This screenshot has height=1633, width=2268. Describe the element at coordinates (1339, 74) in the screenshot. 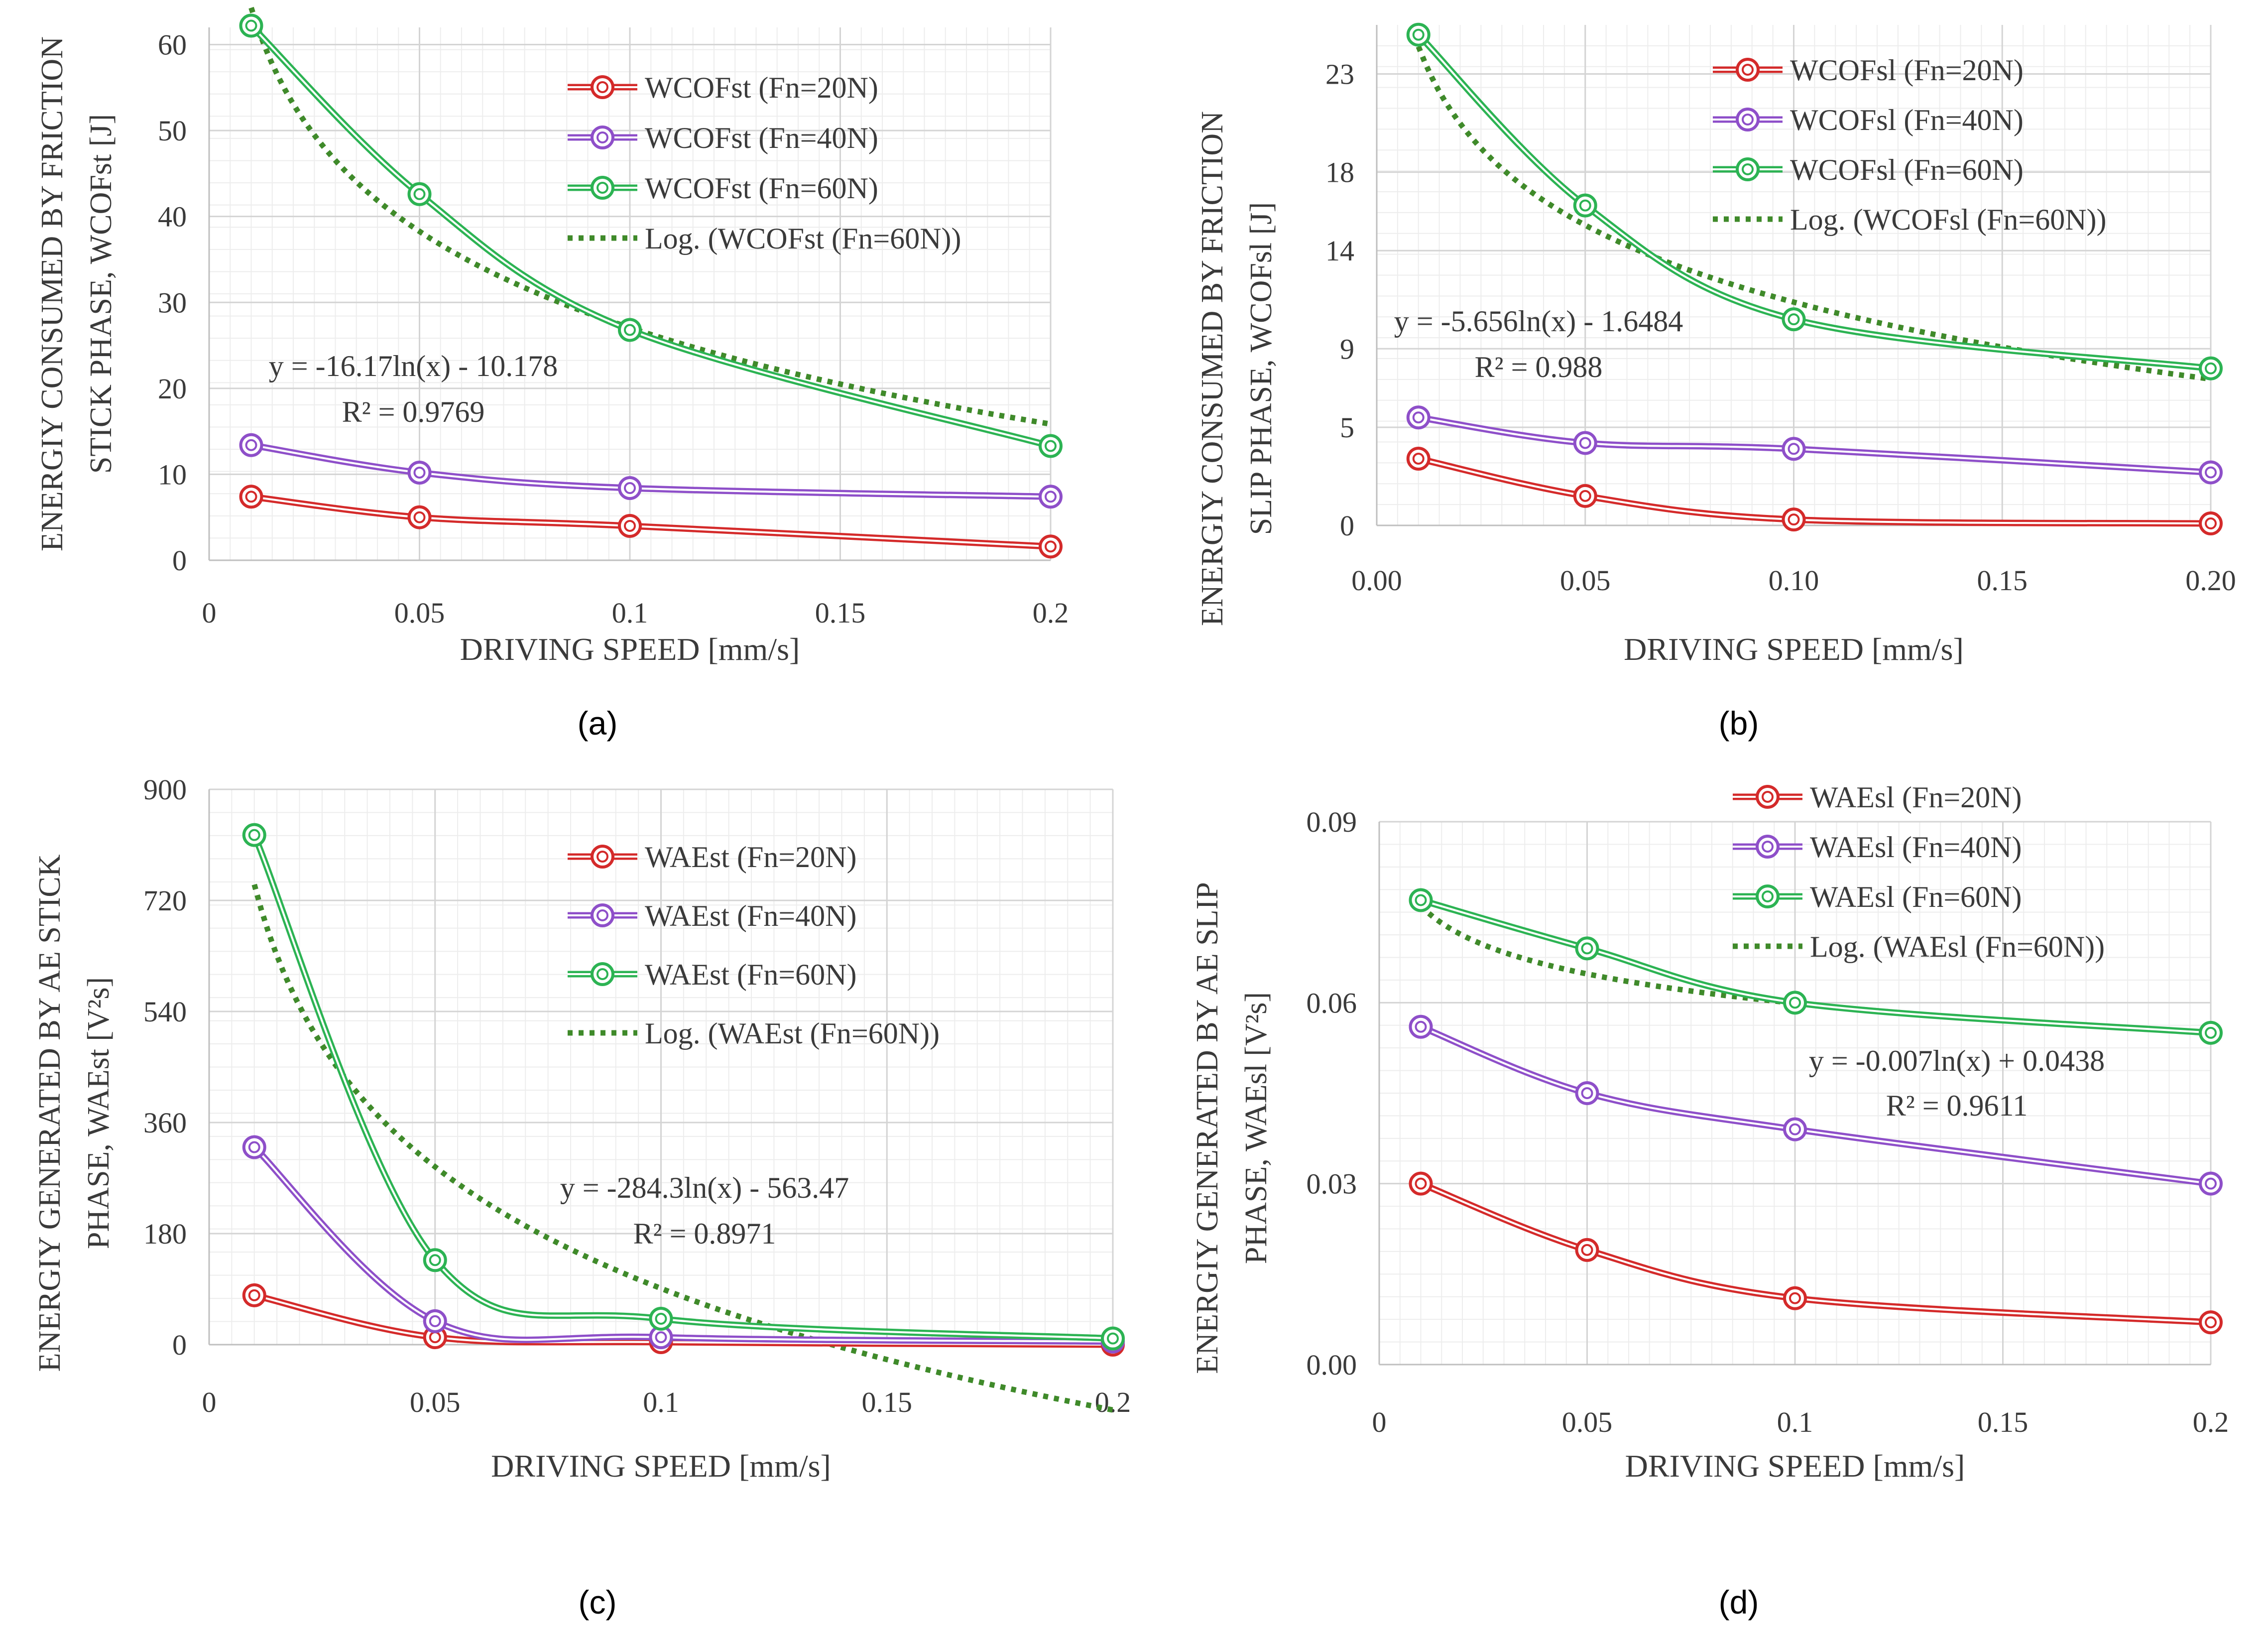

I see `y-tick-label: 23` at that location.